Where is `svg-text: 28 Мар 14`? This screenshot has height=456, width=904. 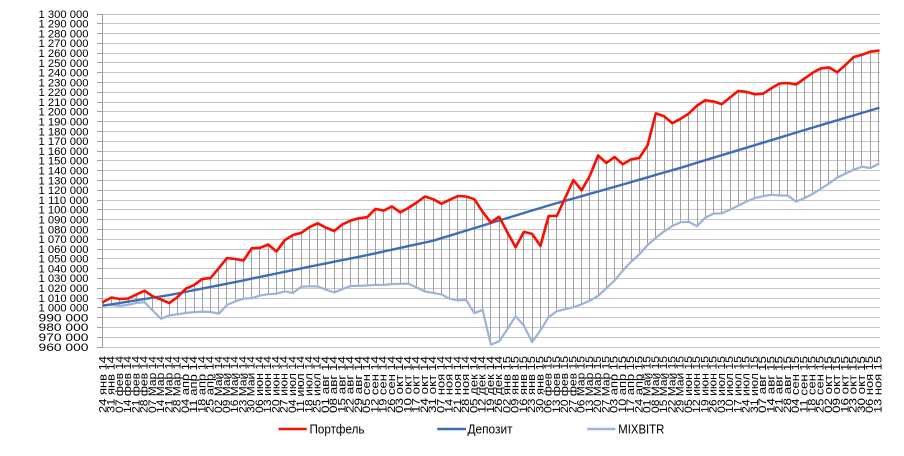 svg-text: 28 Мар 14 is located at coordinates (178, 384).